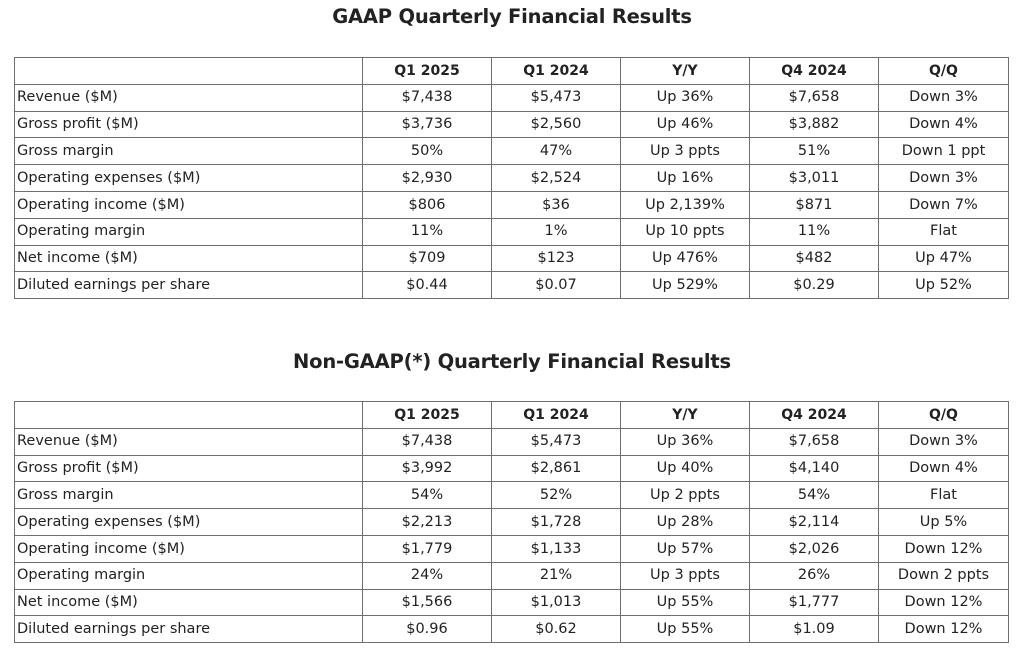  I want to click on value-cell: $1,779, so click(427, 548).